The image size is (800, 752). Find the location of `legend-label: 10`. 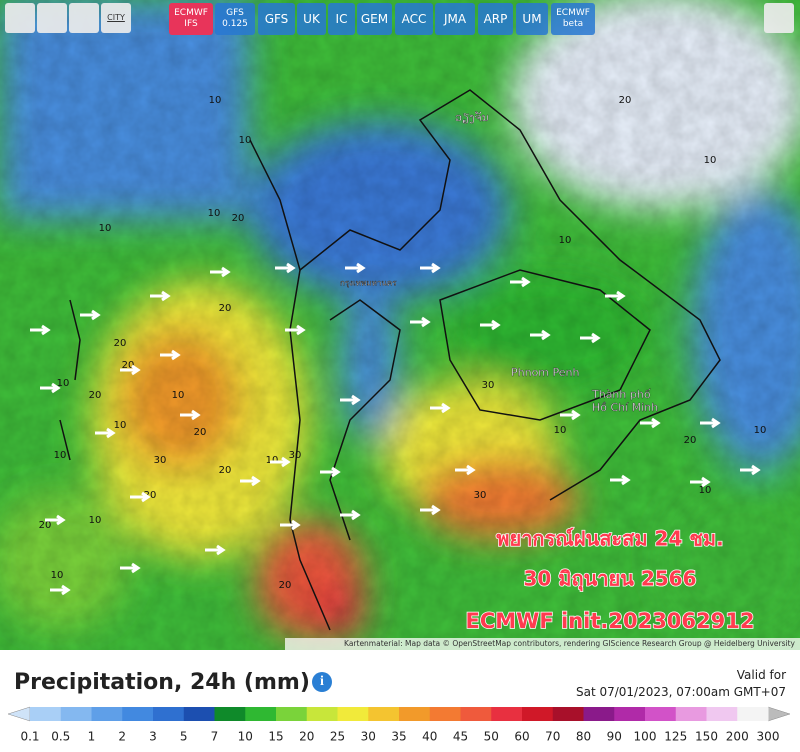

legend-label: 10 is located at coordinates (245, 737).